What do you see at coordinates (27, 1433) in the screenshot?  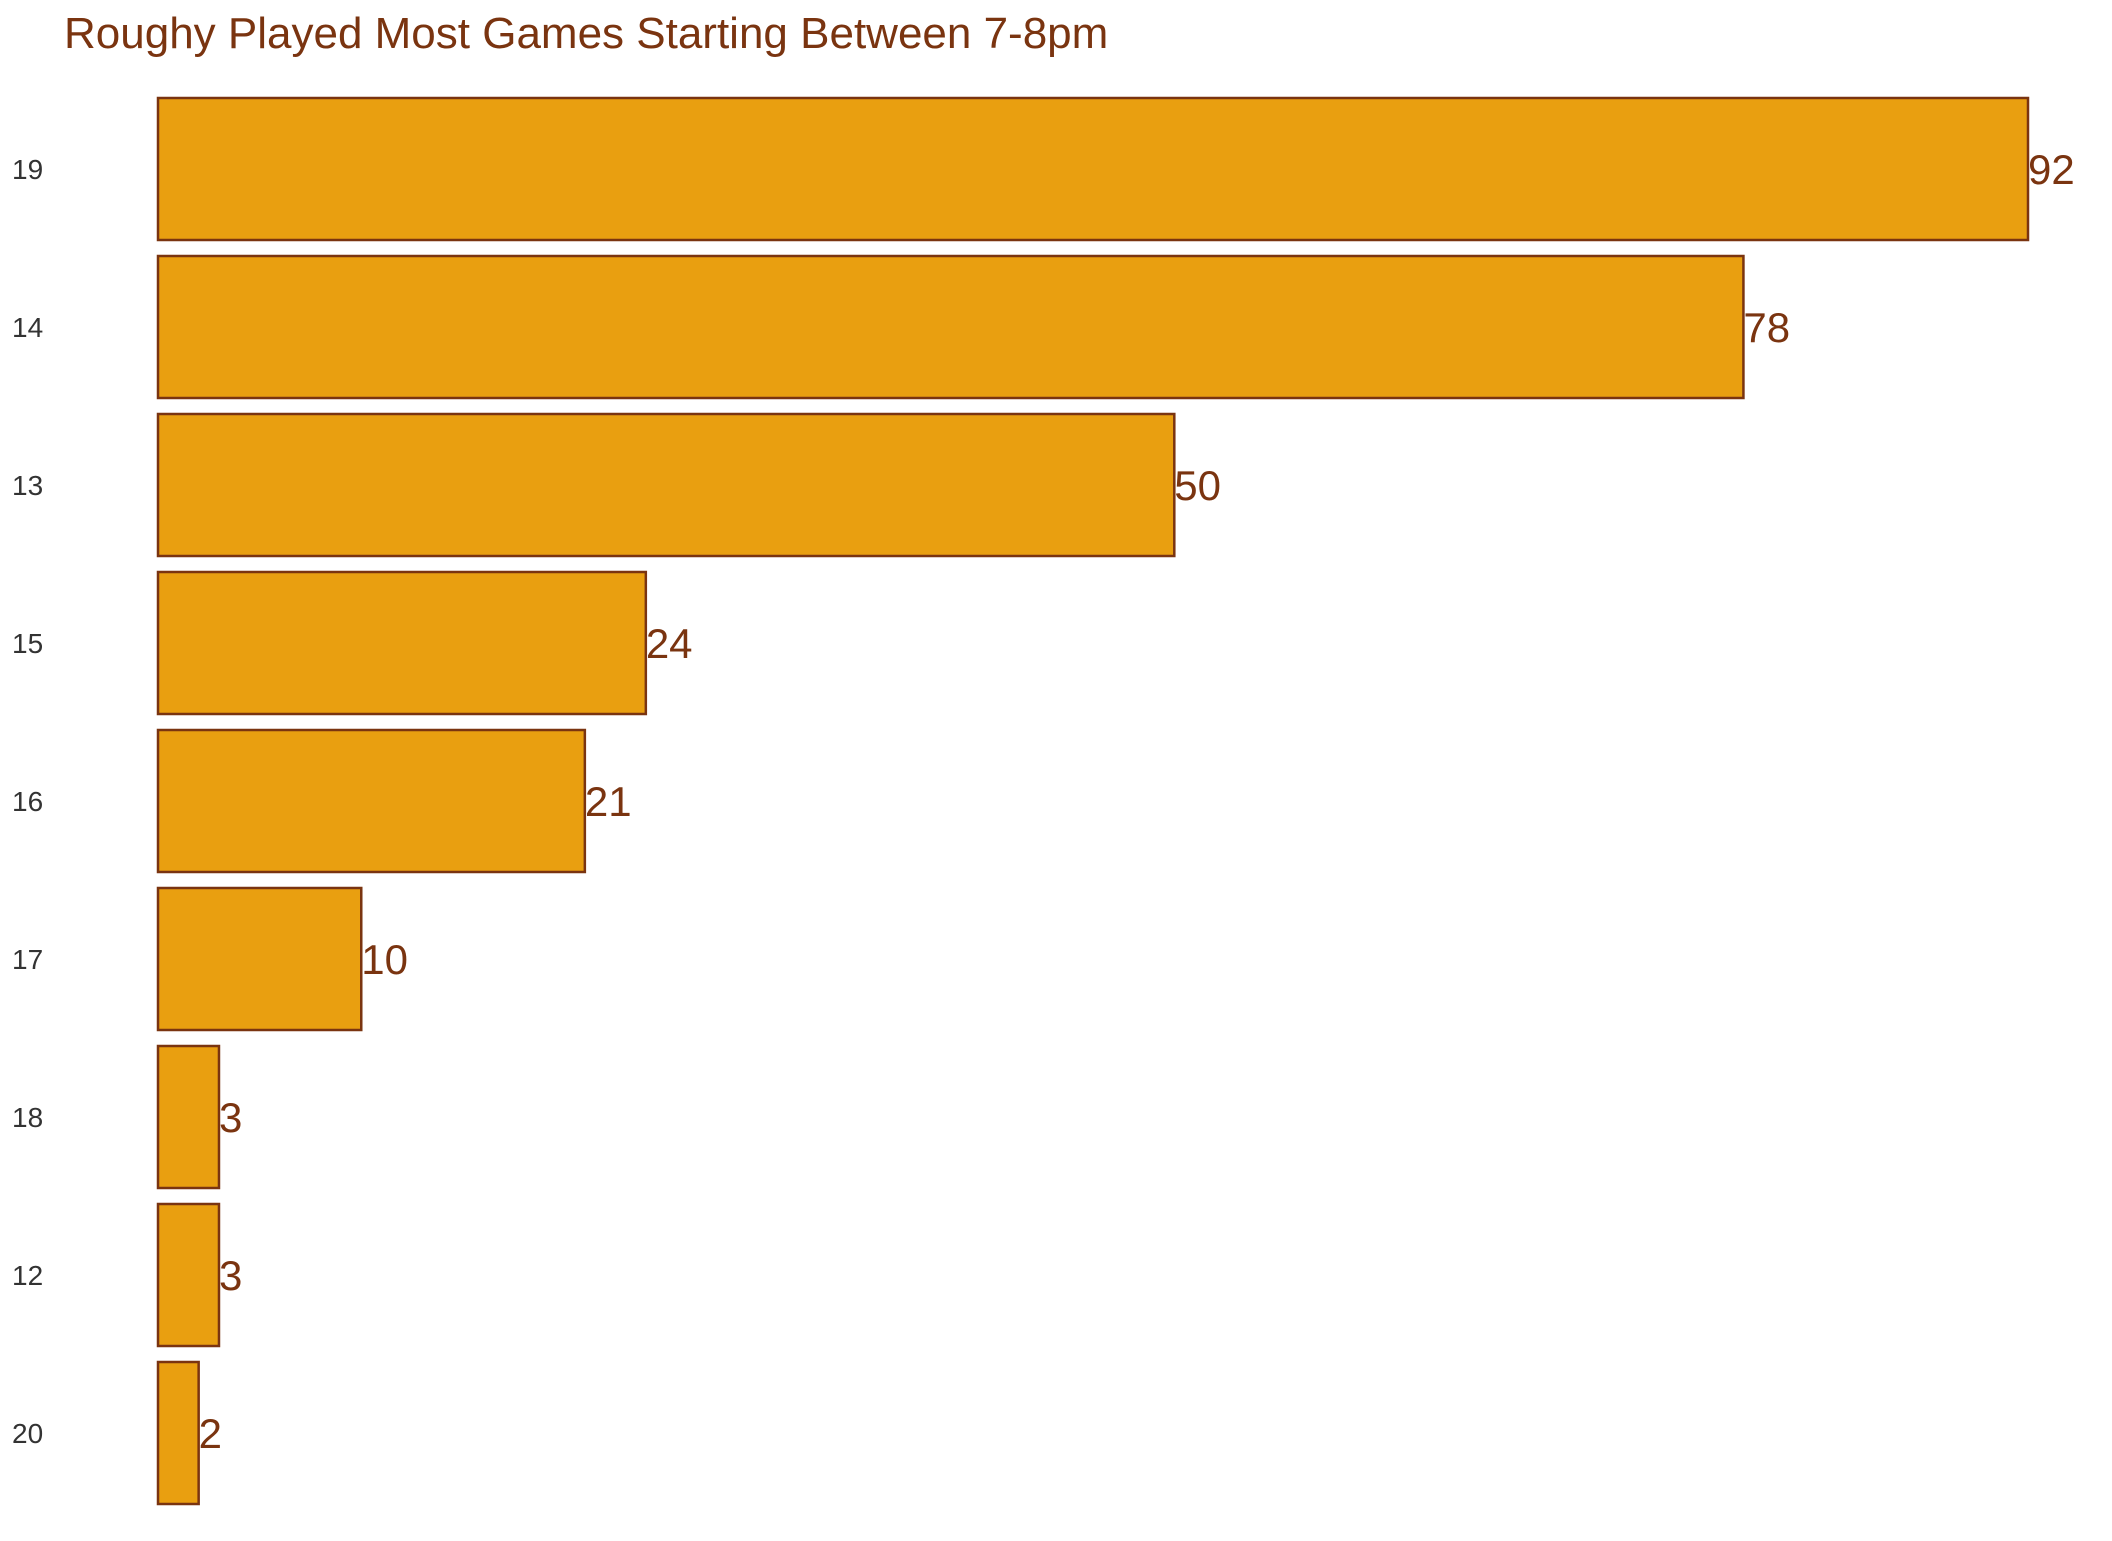 I see `y-tick-label-20: 20` at bounding box center [27, 1433].